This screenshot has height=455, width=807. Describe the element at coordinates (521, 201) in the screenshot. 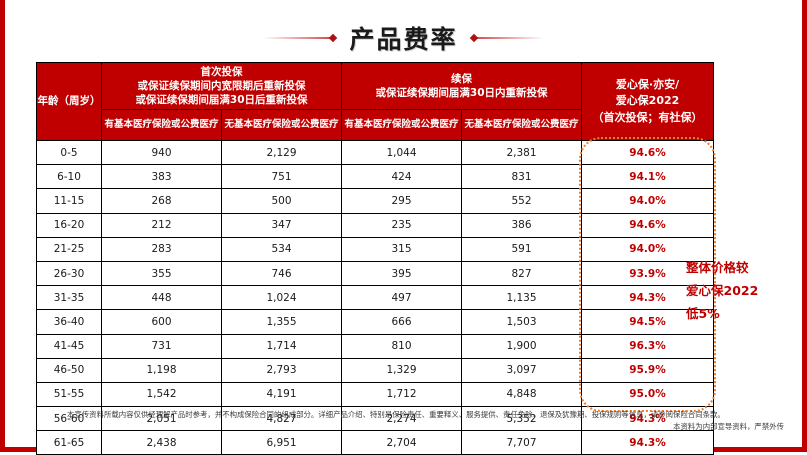

I see `cell-rate: 552` at that location.